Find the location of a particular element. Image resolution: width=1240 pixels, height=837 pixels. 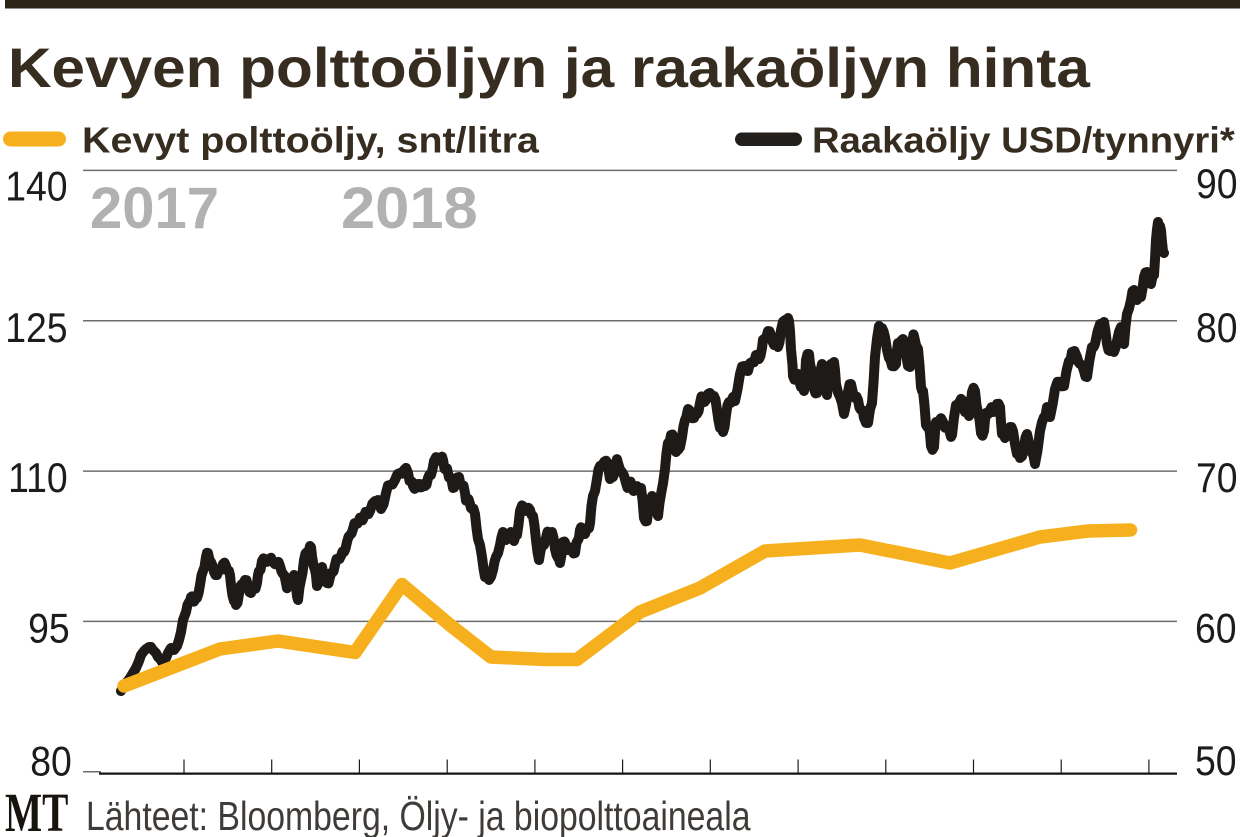

svg-text: 60 is located at coordinates (1216, 629).